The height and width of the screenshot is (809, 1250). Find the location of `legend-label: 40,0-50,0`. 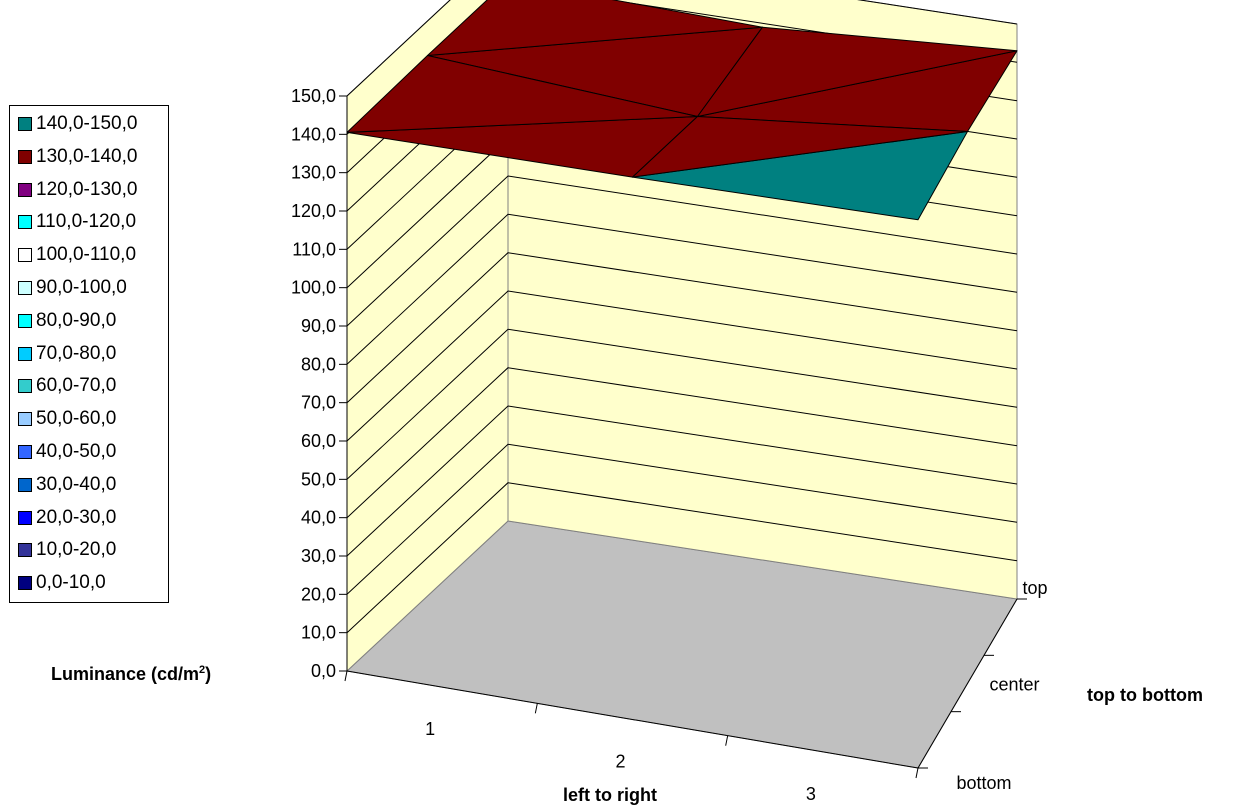

legend-label: 40,0-50,0 is located at coordinates (76, 451).